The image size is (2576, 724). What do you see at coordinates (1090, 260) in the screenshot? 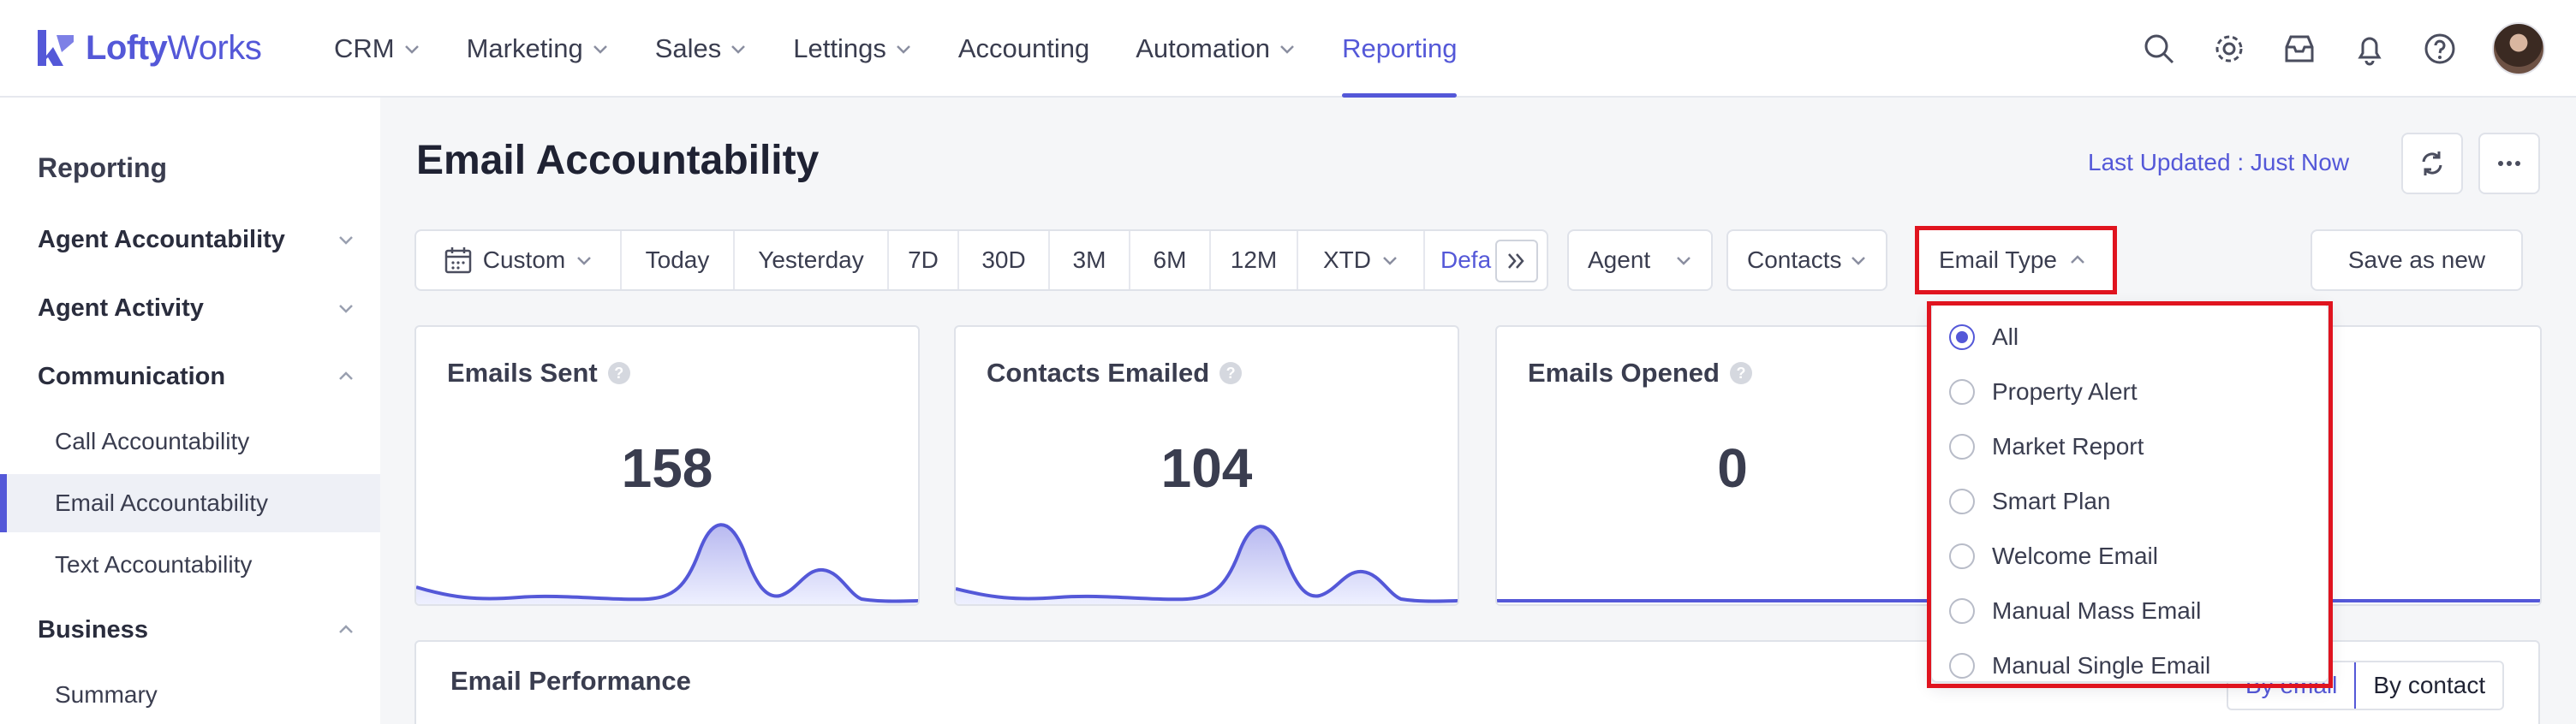
I see `date-3m: 3M` at bounding box center [1090, 260].